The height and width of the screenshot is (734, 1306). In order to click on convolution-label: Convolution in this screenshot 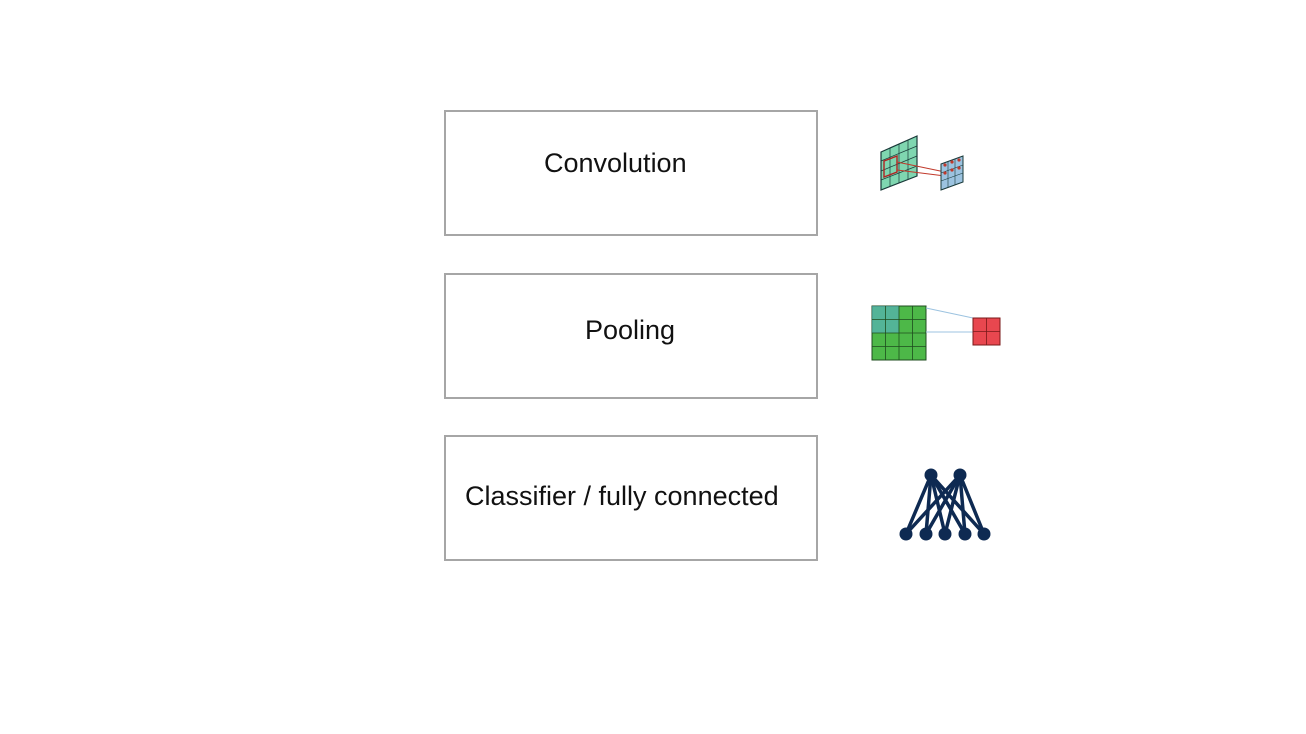, I will do `click(615, 163)`.